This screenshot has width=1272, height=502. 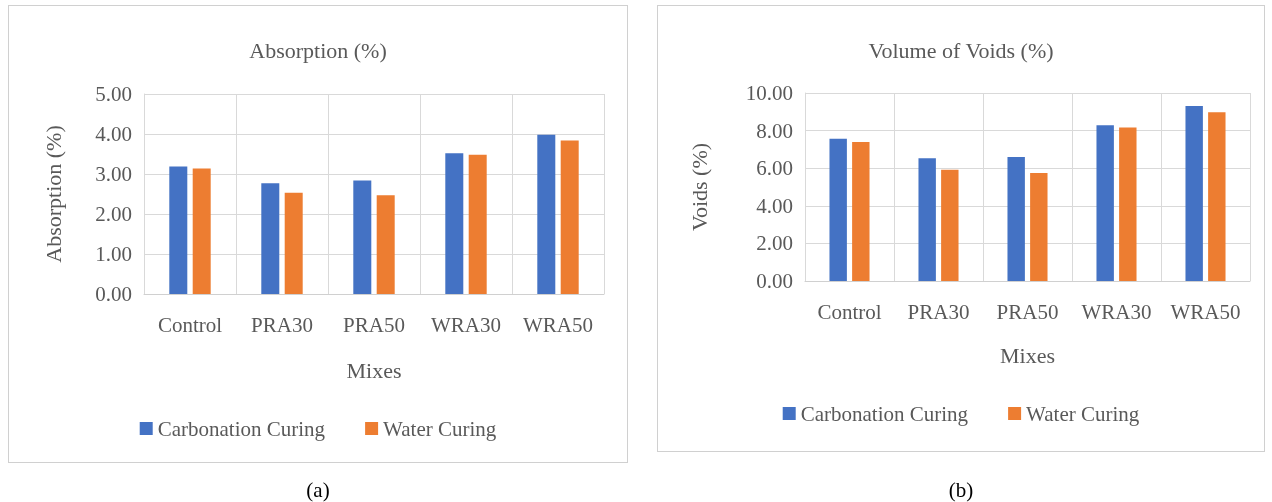 I want to click on y-axis-title: Voids (%), so click(x=699, y=187).